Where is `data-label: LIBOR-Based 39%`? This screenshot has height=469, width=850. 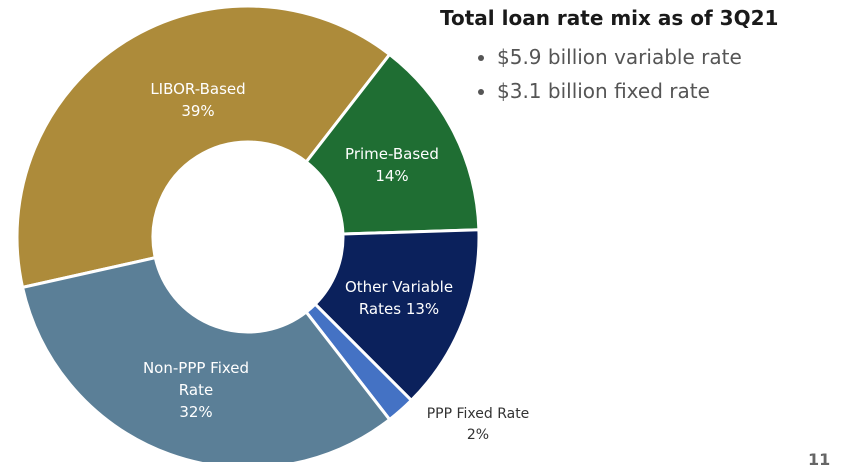
data-label: LIBOR-Based 39% is located at coordinates (198, 100).